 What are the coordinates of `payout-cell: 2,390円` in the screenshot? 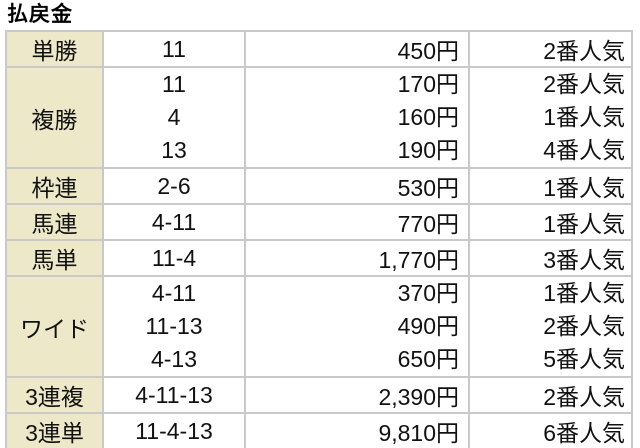 It's located at (357, 395).